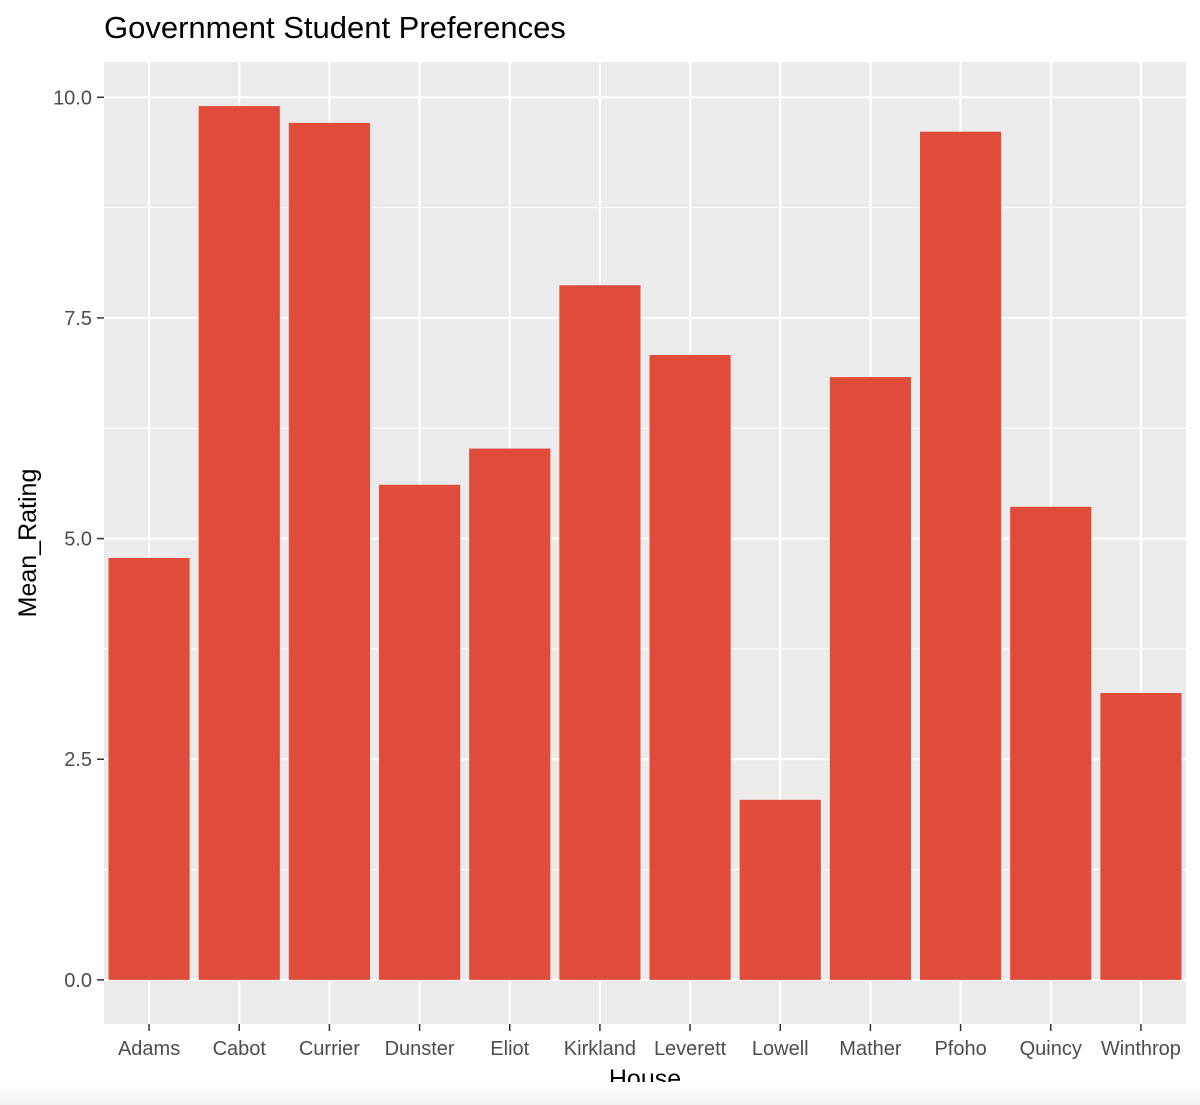 Image resolution: width=1200 pixels, height=1105 pixels. Describe the element at coordinates (961, 555) in the screenshot. I see `bar-pfoho` at that location.